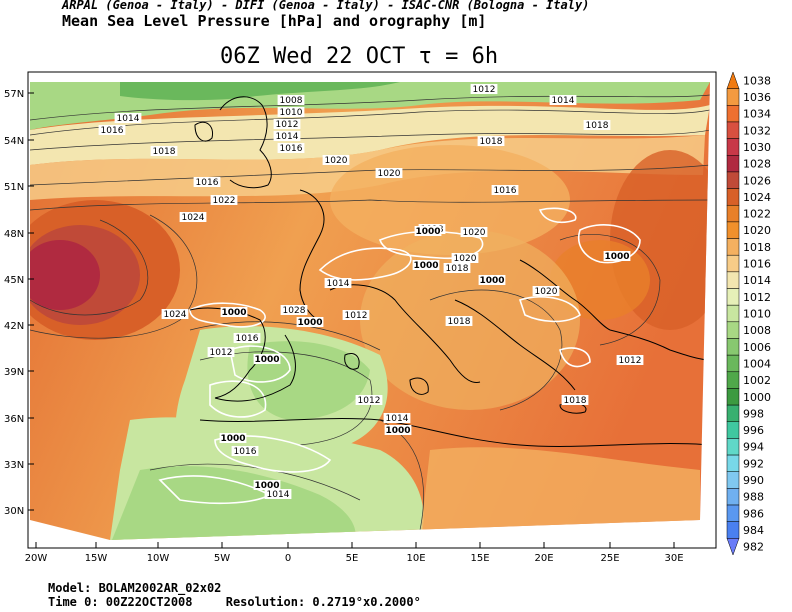  What do you see at coordinates (479, 558) in the screenshot?
I see `lon-label: 15E` at bounding box center [479, 558].